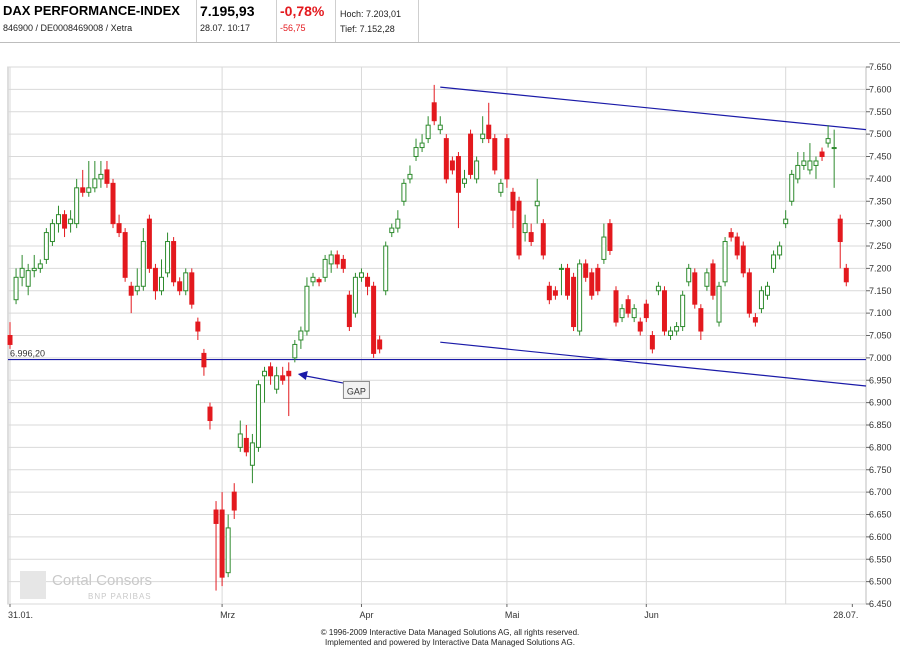 This screenshot has height=650, width=900. What do you see at coordinates (880, 470) in the screenshot?
I see `y-tick-label: 6.750` at bounding box center [880, 470].